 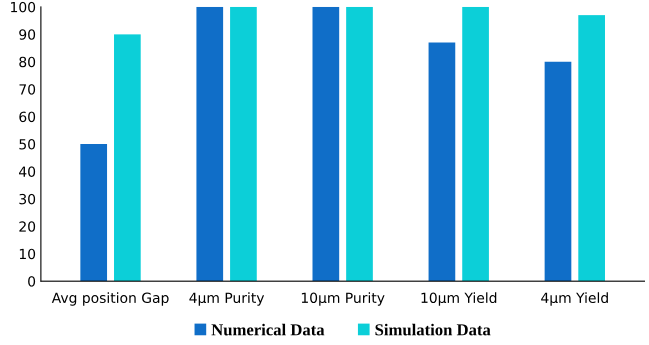 What do you see at coordinates (23, 7) in the screenshot?
I see `y-tick-label: 100` at bounding box center [23, 7].